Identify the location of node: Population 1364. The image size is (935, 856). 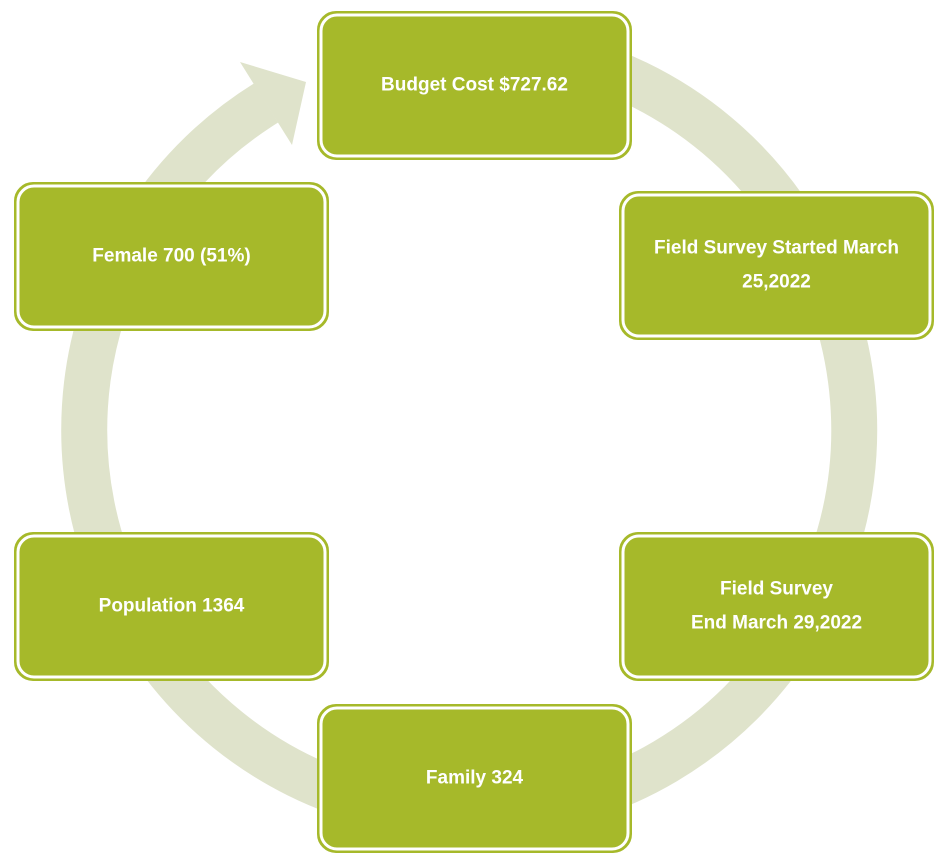
(171, 606).